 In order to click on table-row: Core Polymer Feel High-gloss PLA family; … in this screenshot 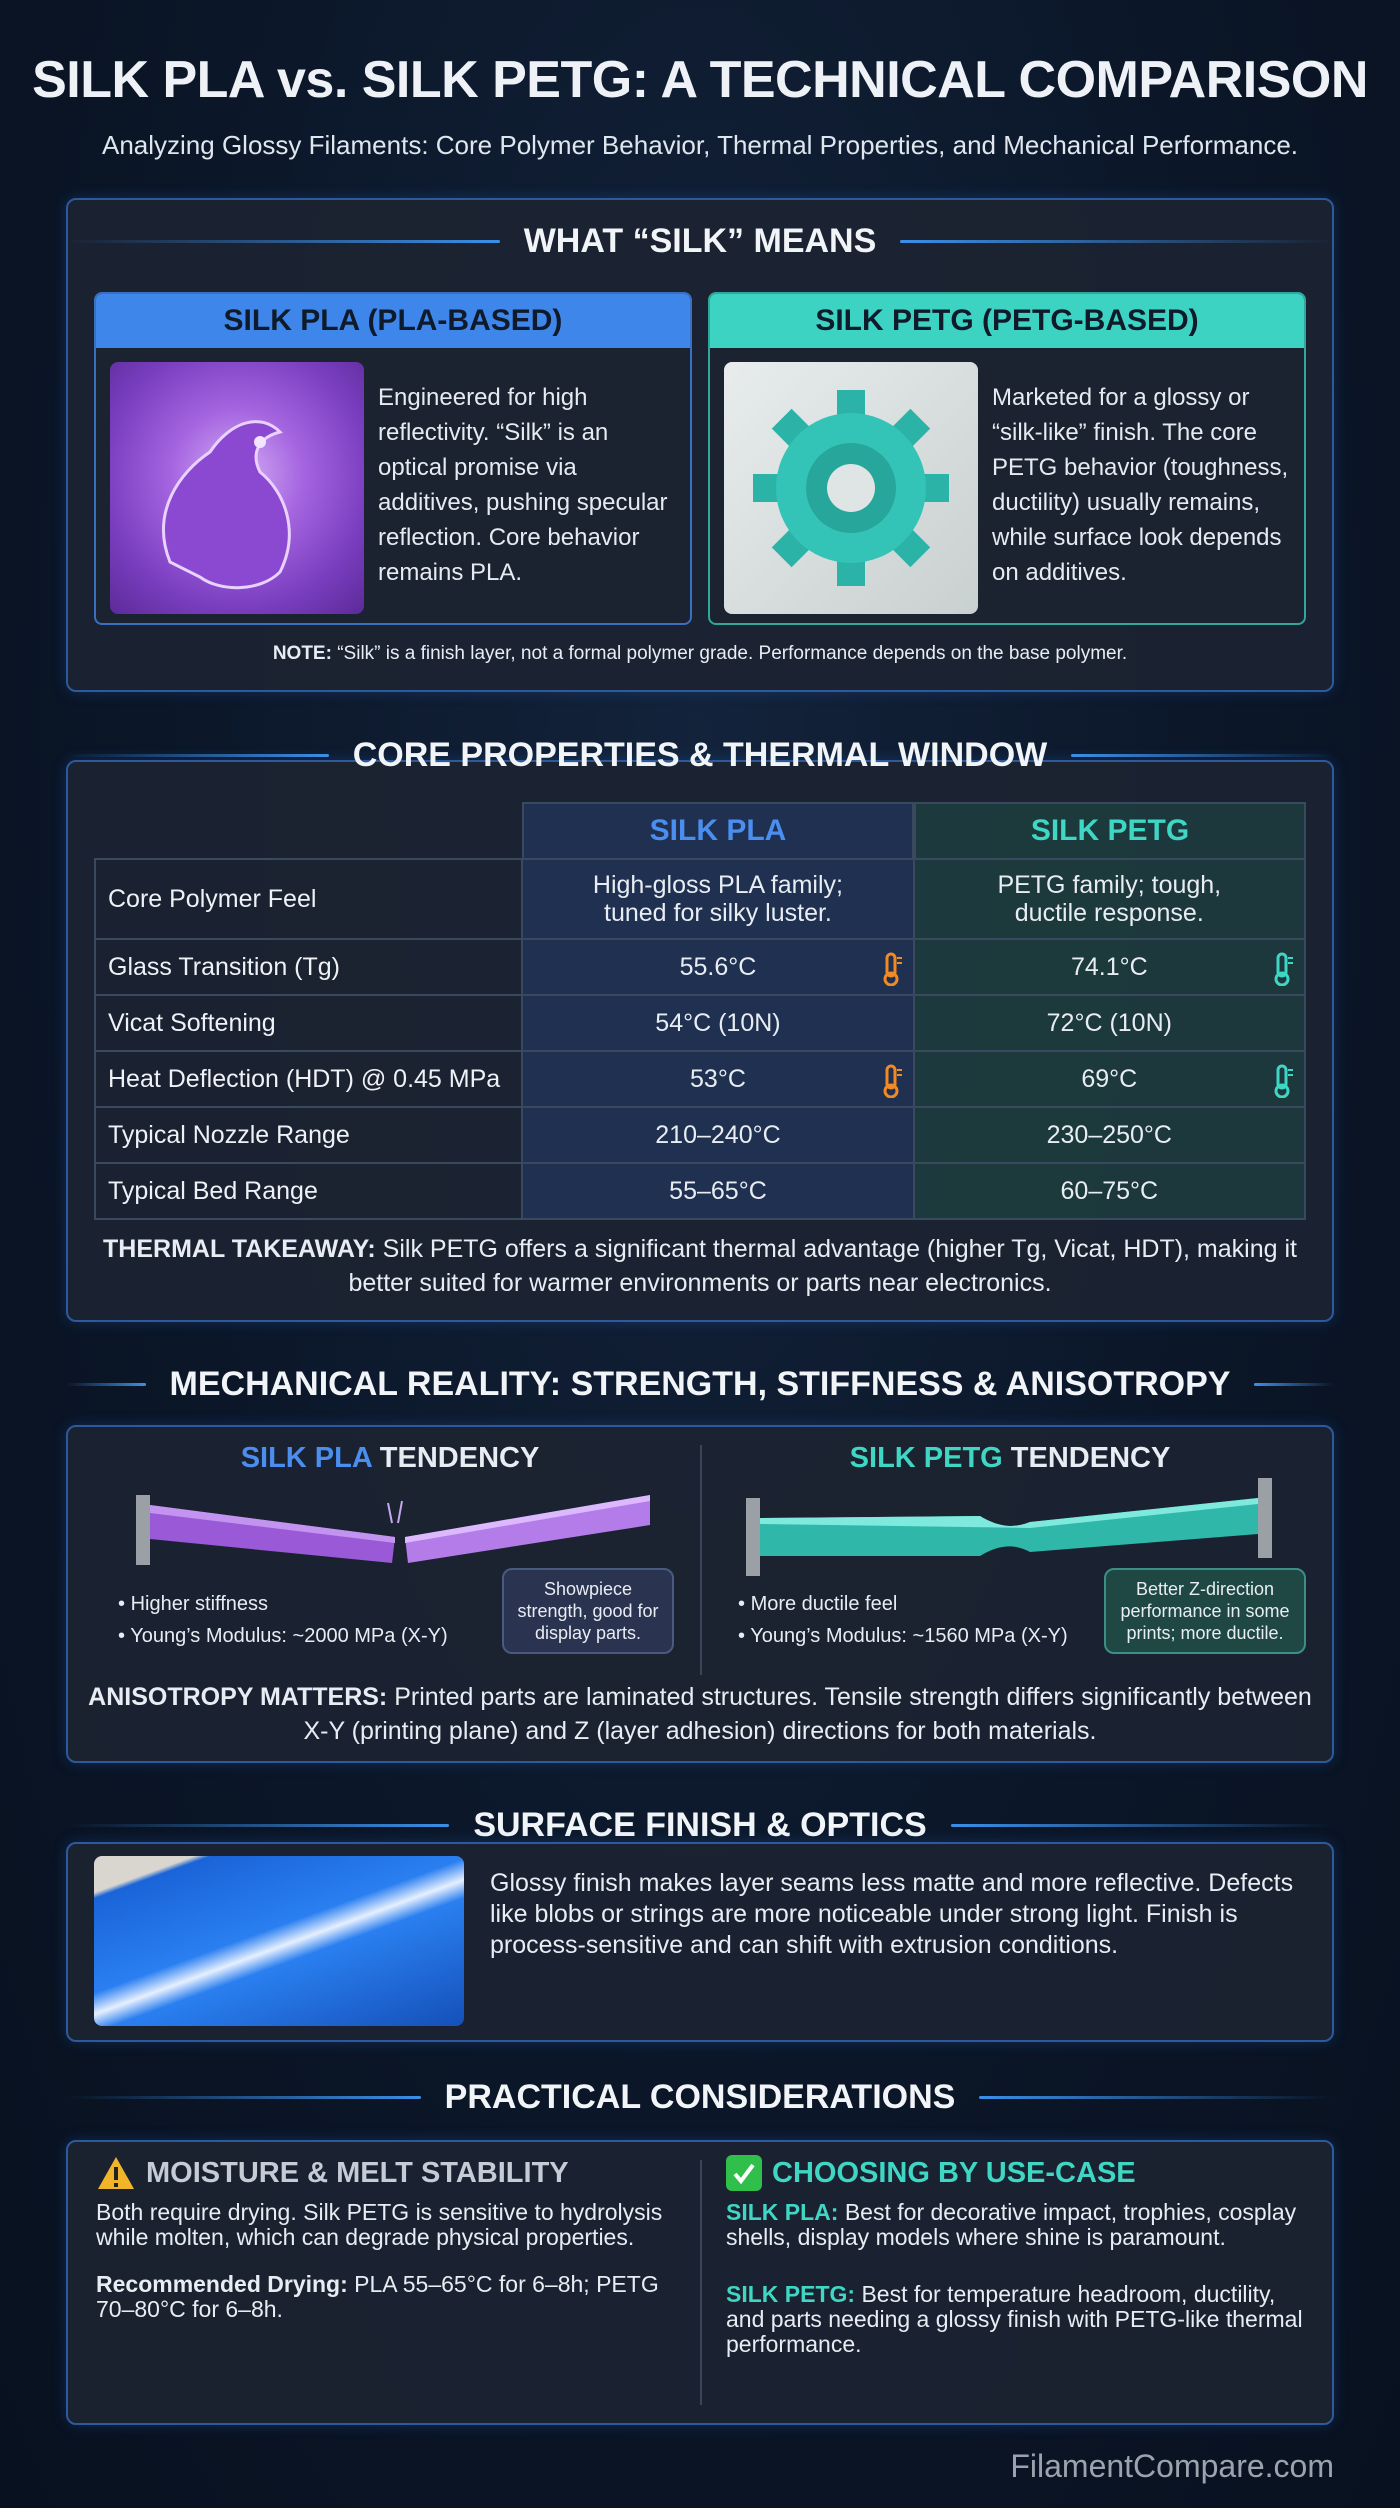, I will do `click(700, 899)`.